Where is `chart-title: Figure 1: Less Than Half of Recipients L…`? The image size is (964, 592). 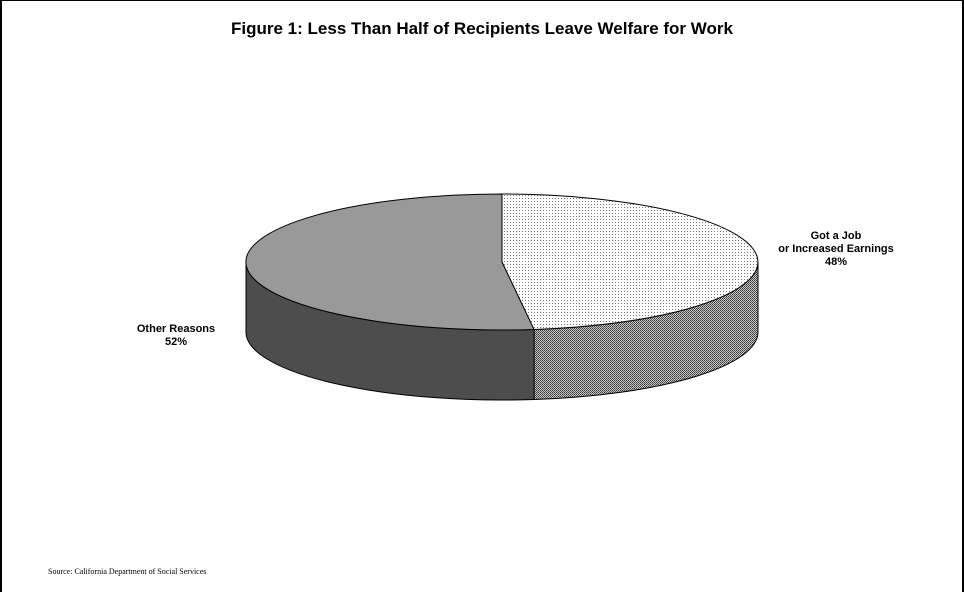
chart-title: Figure 1: Less Than Half of Recipients L… is located at coordinates (482, 28).